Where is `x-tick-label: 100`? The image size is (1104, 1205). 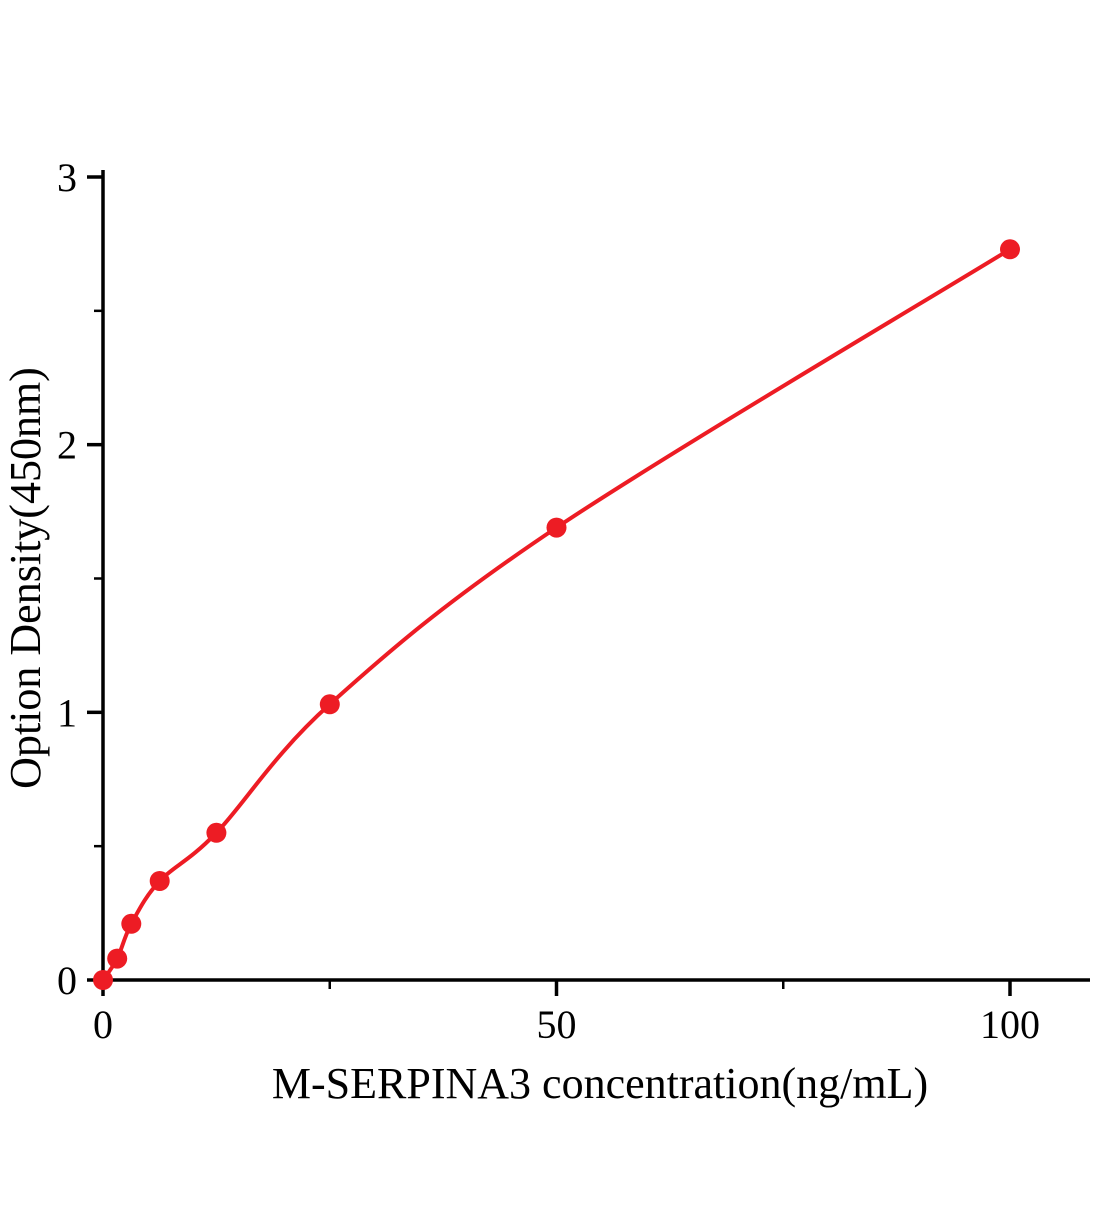
x-tick-label: 100 is located at coordinates (1010, 1024).